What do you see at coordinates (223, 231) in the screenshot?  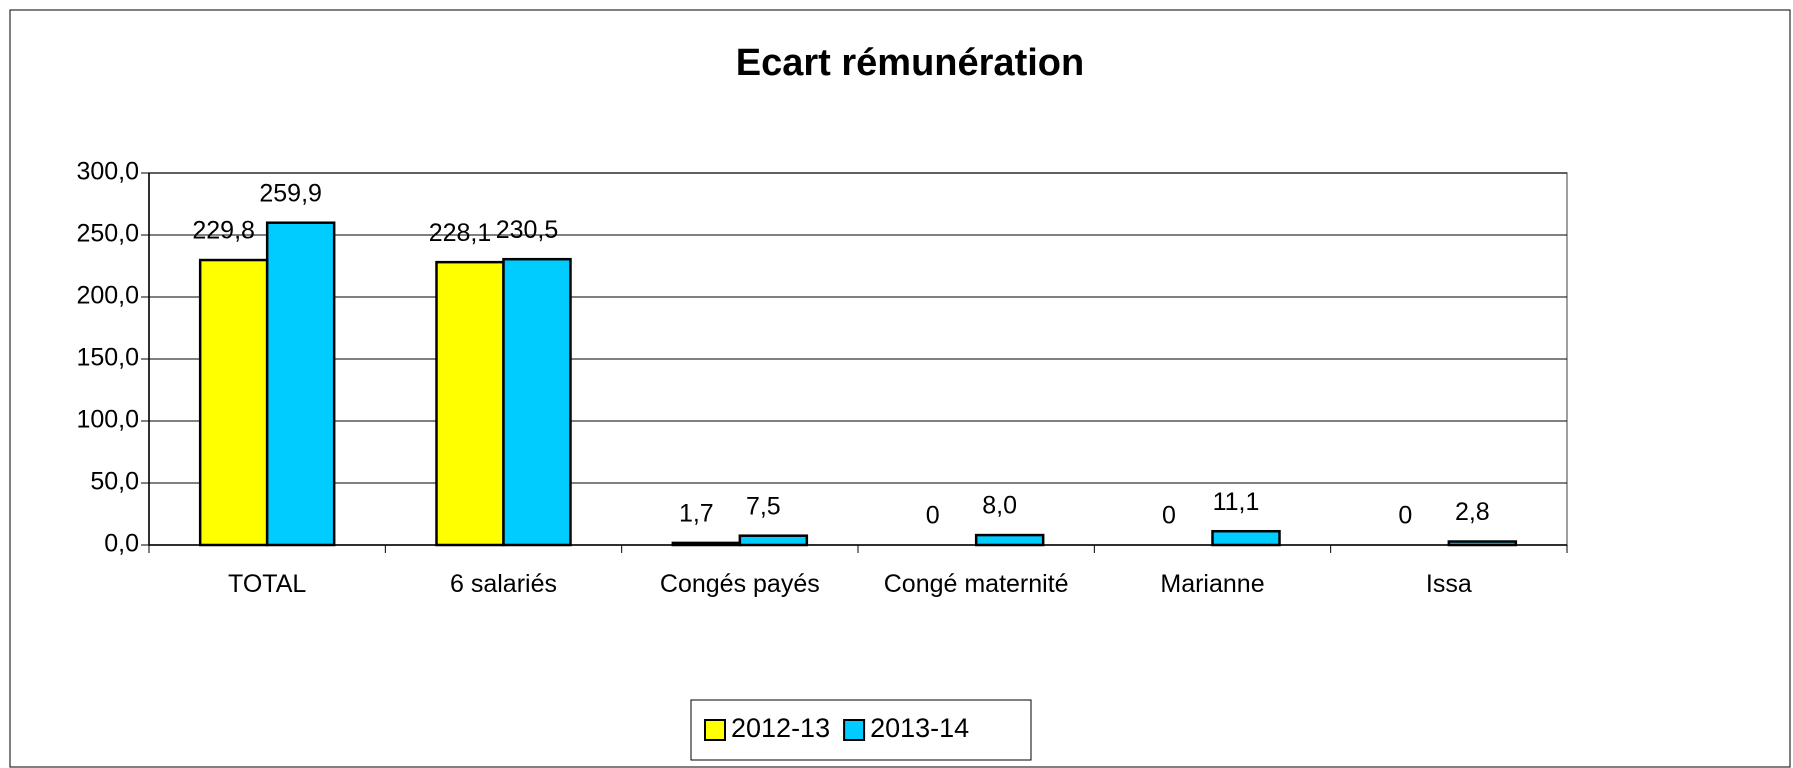 I see `value-label: 229,8` at bounding box center [223, 231].